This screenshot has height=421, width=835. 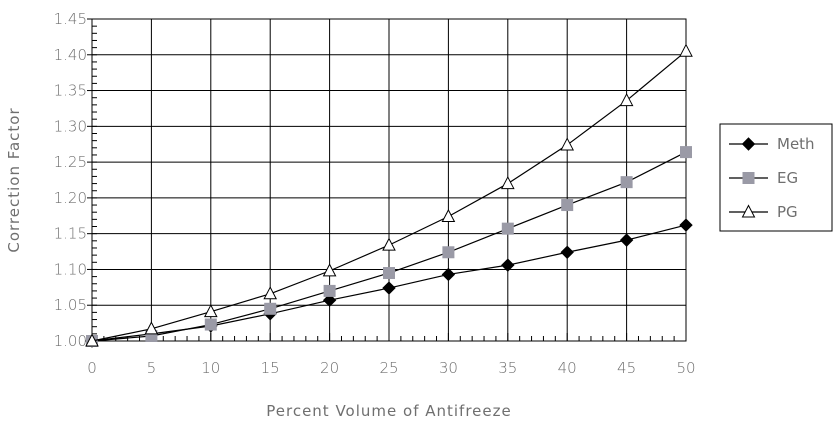 I want to click on x-tick-label: 25, so click(x=388, y=368).